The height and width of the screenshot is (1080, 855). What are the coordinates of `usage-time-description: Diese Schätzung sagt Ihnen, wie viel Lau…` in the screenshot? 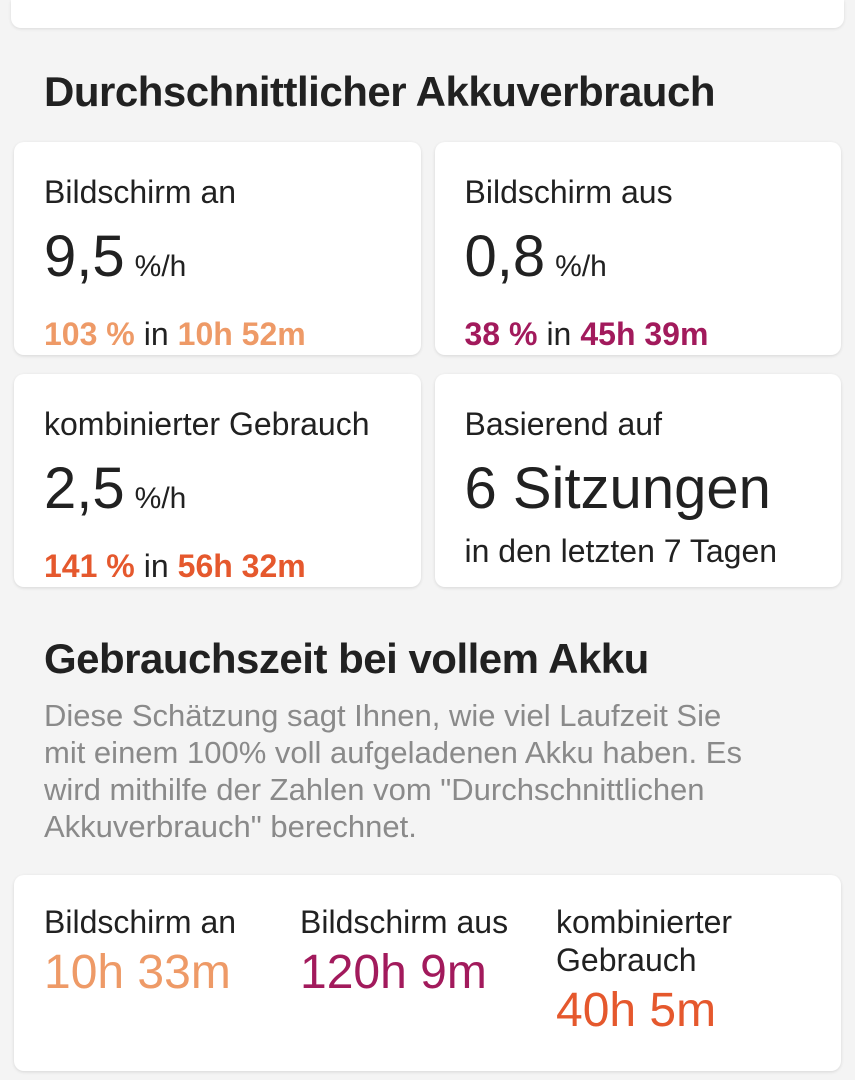 It's located at (393, 771).